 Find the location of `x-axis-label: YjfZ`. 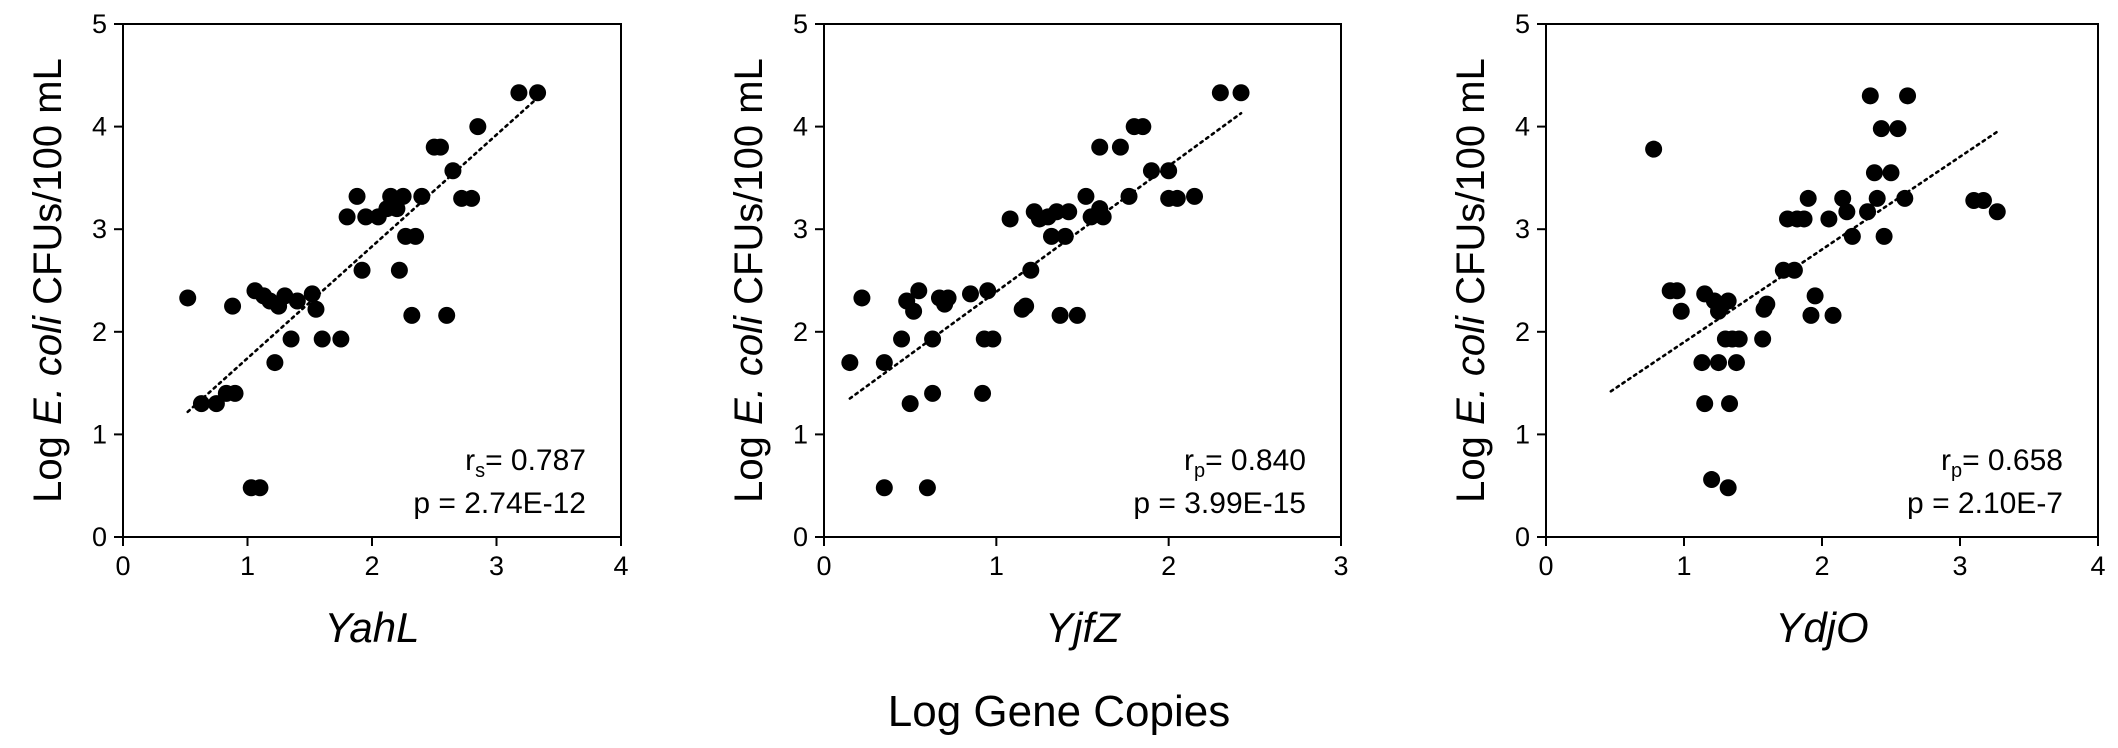

x-axis-label: YjfZ is located at coordinates (1083, 627).